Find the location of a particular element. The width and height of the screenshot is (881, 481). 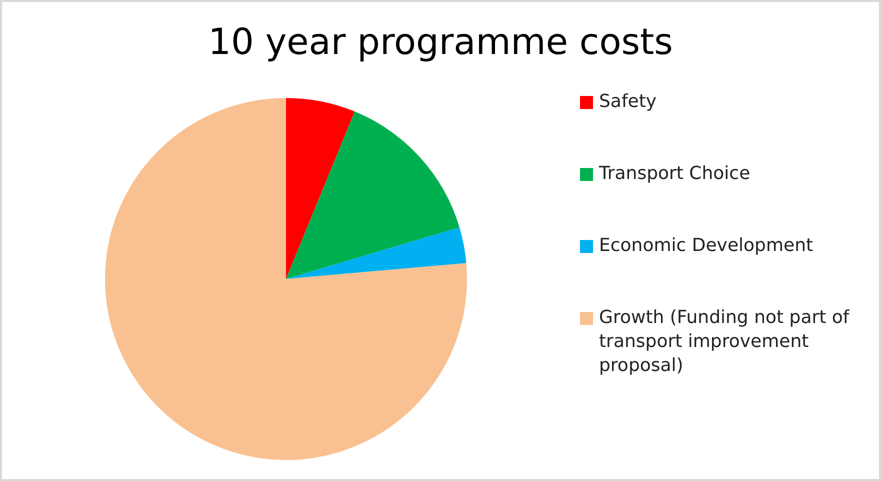

legend-label: Safety is located at coordinates (628, 102).